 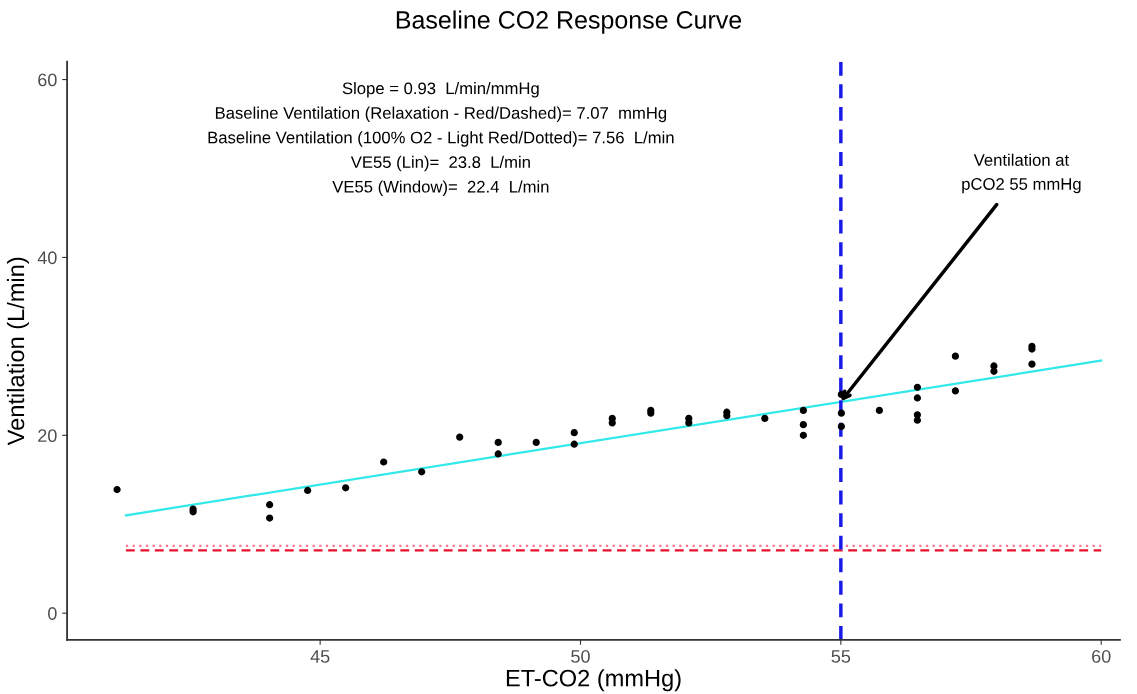 What do you see at coordinates (1101, 656) in the screenshot?
I see `x-tick-label: 60` at bounding box center [1101, 656].